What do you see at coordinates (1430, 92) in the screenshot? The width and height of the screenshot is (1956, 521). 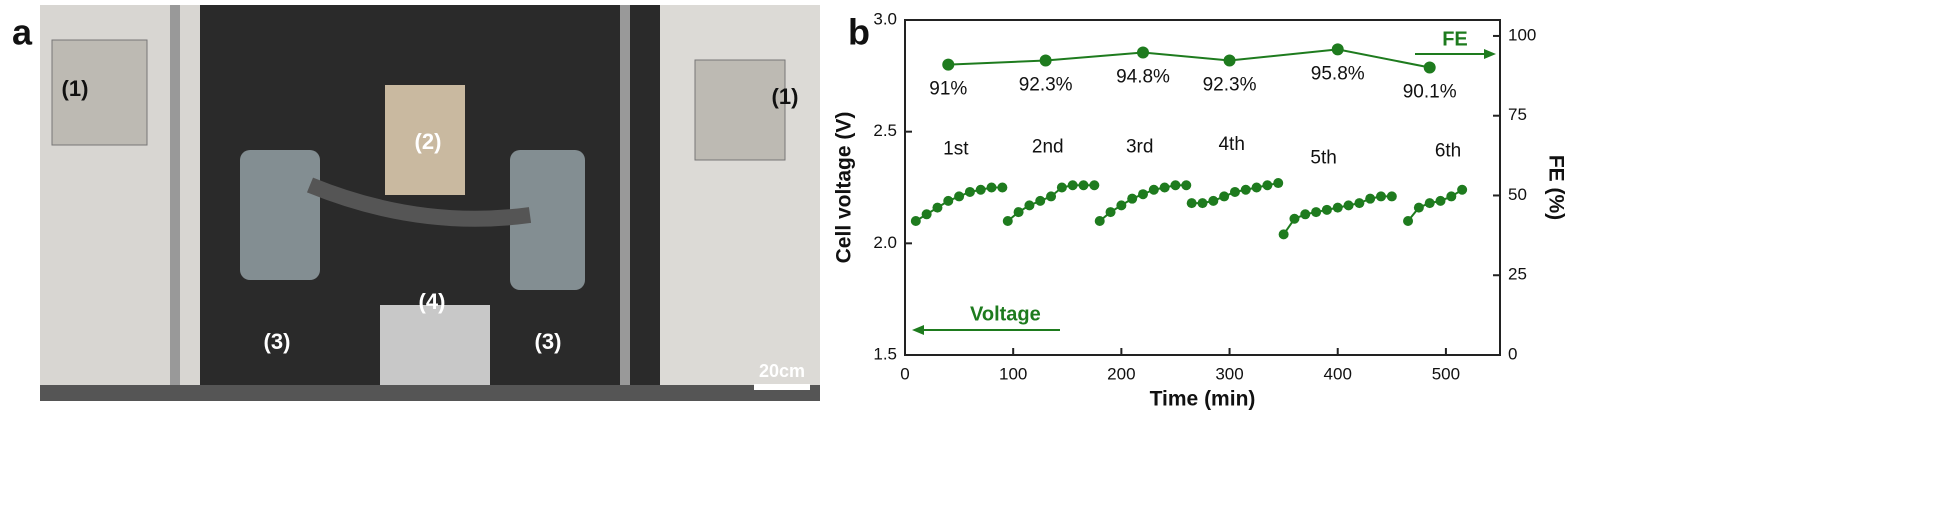 I see `fe-value-label: 90.1%` at bounding box center [1430, 92].